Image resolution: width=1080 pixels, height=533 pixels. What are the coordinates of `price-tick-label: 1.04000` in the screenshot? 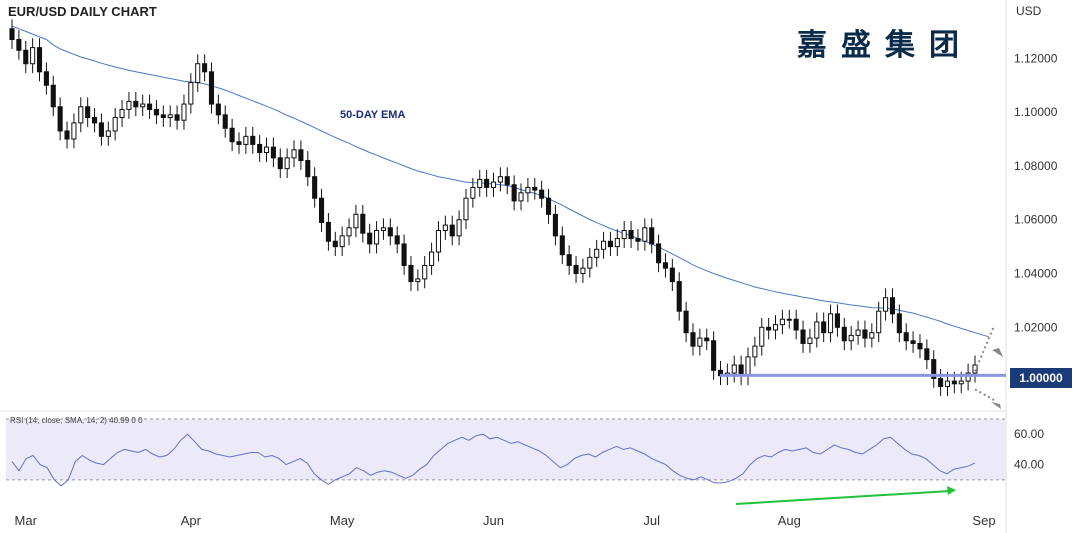 It's located at (1036, 274).